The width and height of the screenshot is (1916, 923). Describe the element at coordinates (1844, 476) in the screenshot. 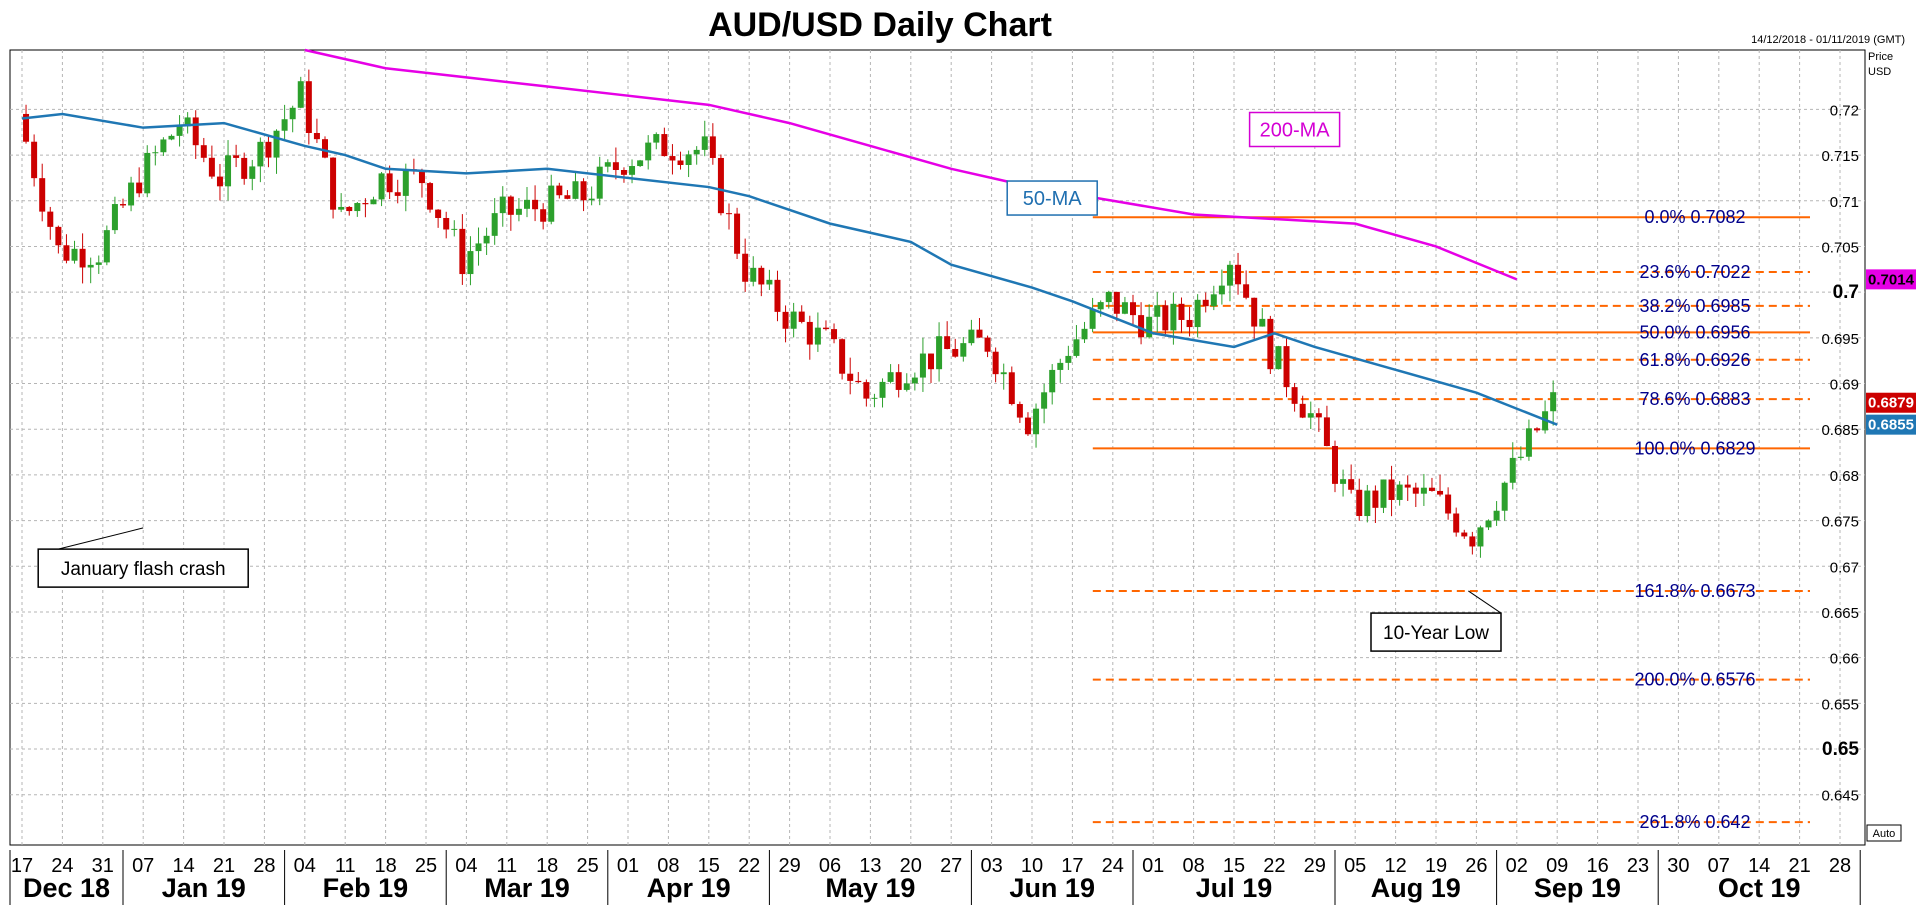

I see `y-tick-label: 0.68` at that location.